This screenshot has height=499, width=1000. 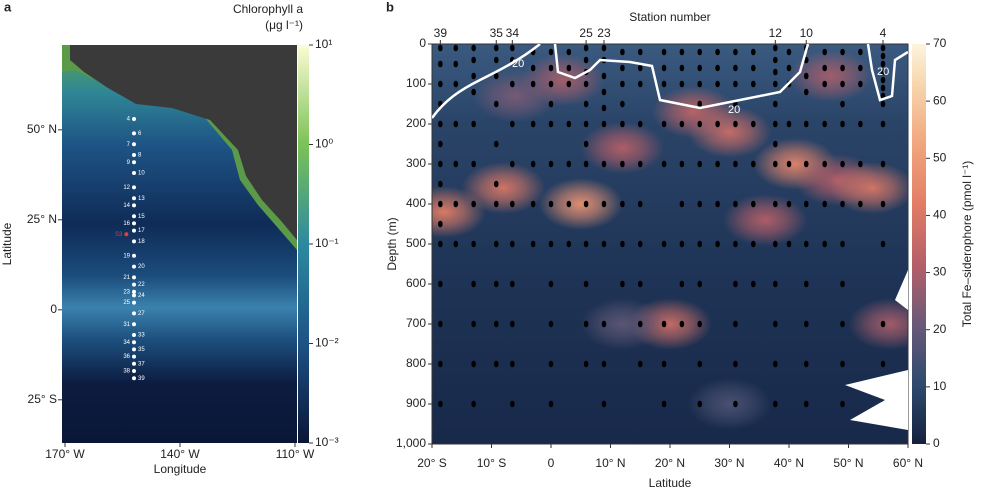 What do you see at coordinates (390, 7) in the screenshot?
I see `panel-label: b` at bounding box center [390, 7].